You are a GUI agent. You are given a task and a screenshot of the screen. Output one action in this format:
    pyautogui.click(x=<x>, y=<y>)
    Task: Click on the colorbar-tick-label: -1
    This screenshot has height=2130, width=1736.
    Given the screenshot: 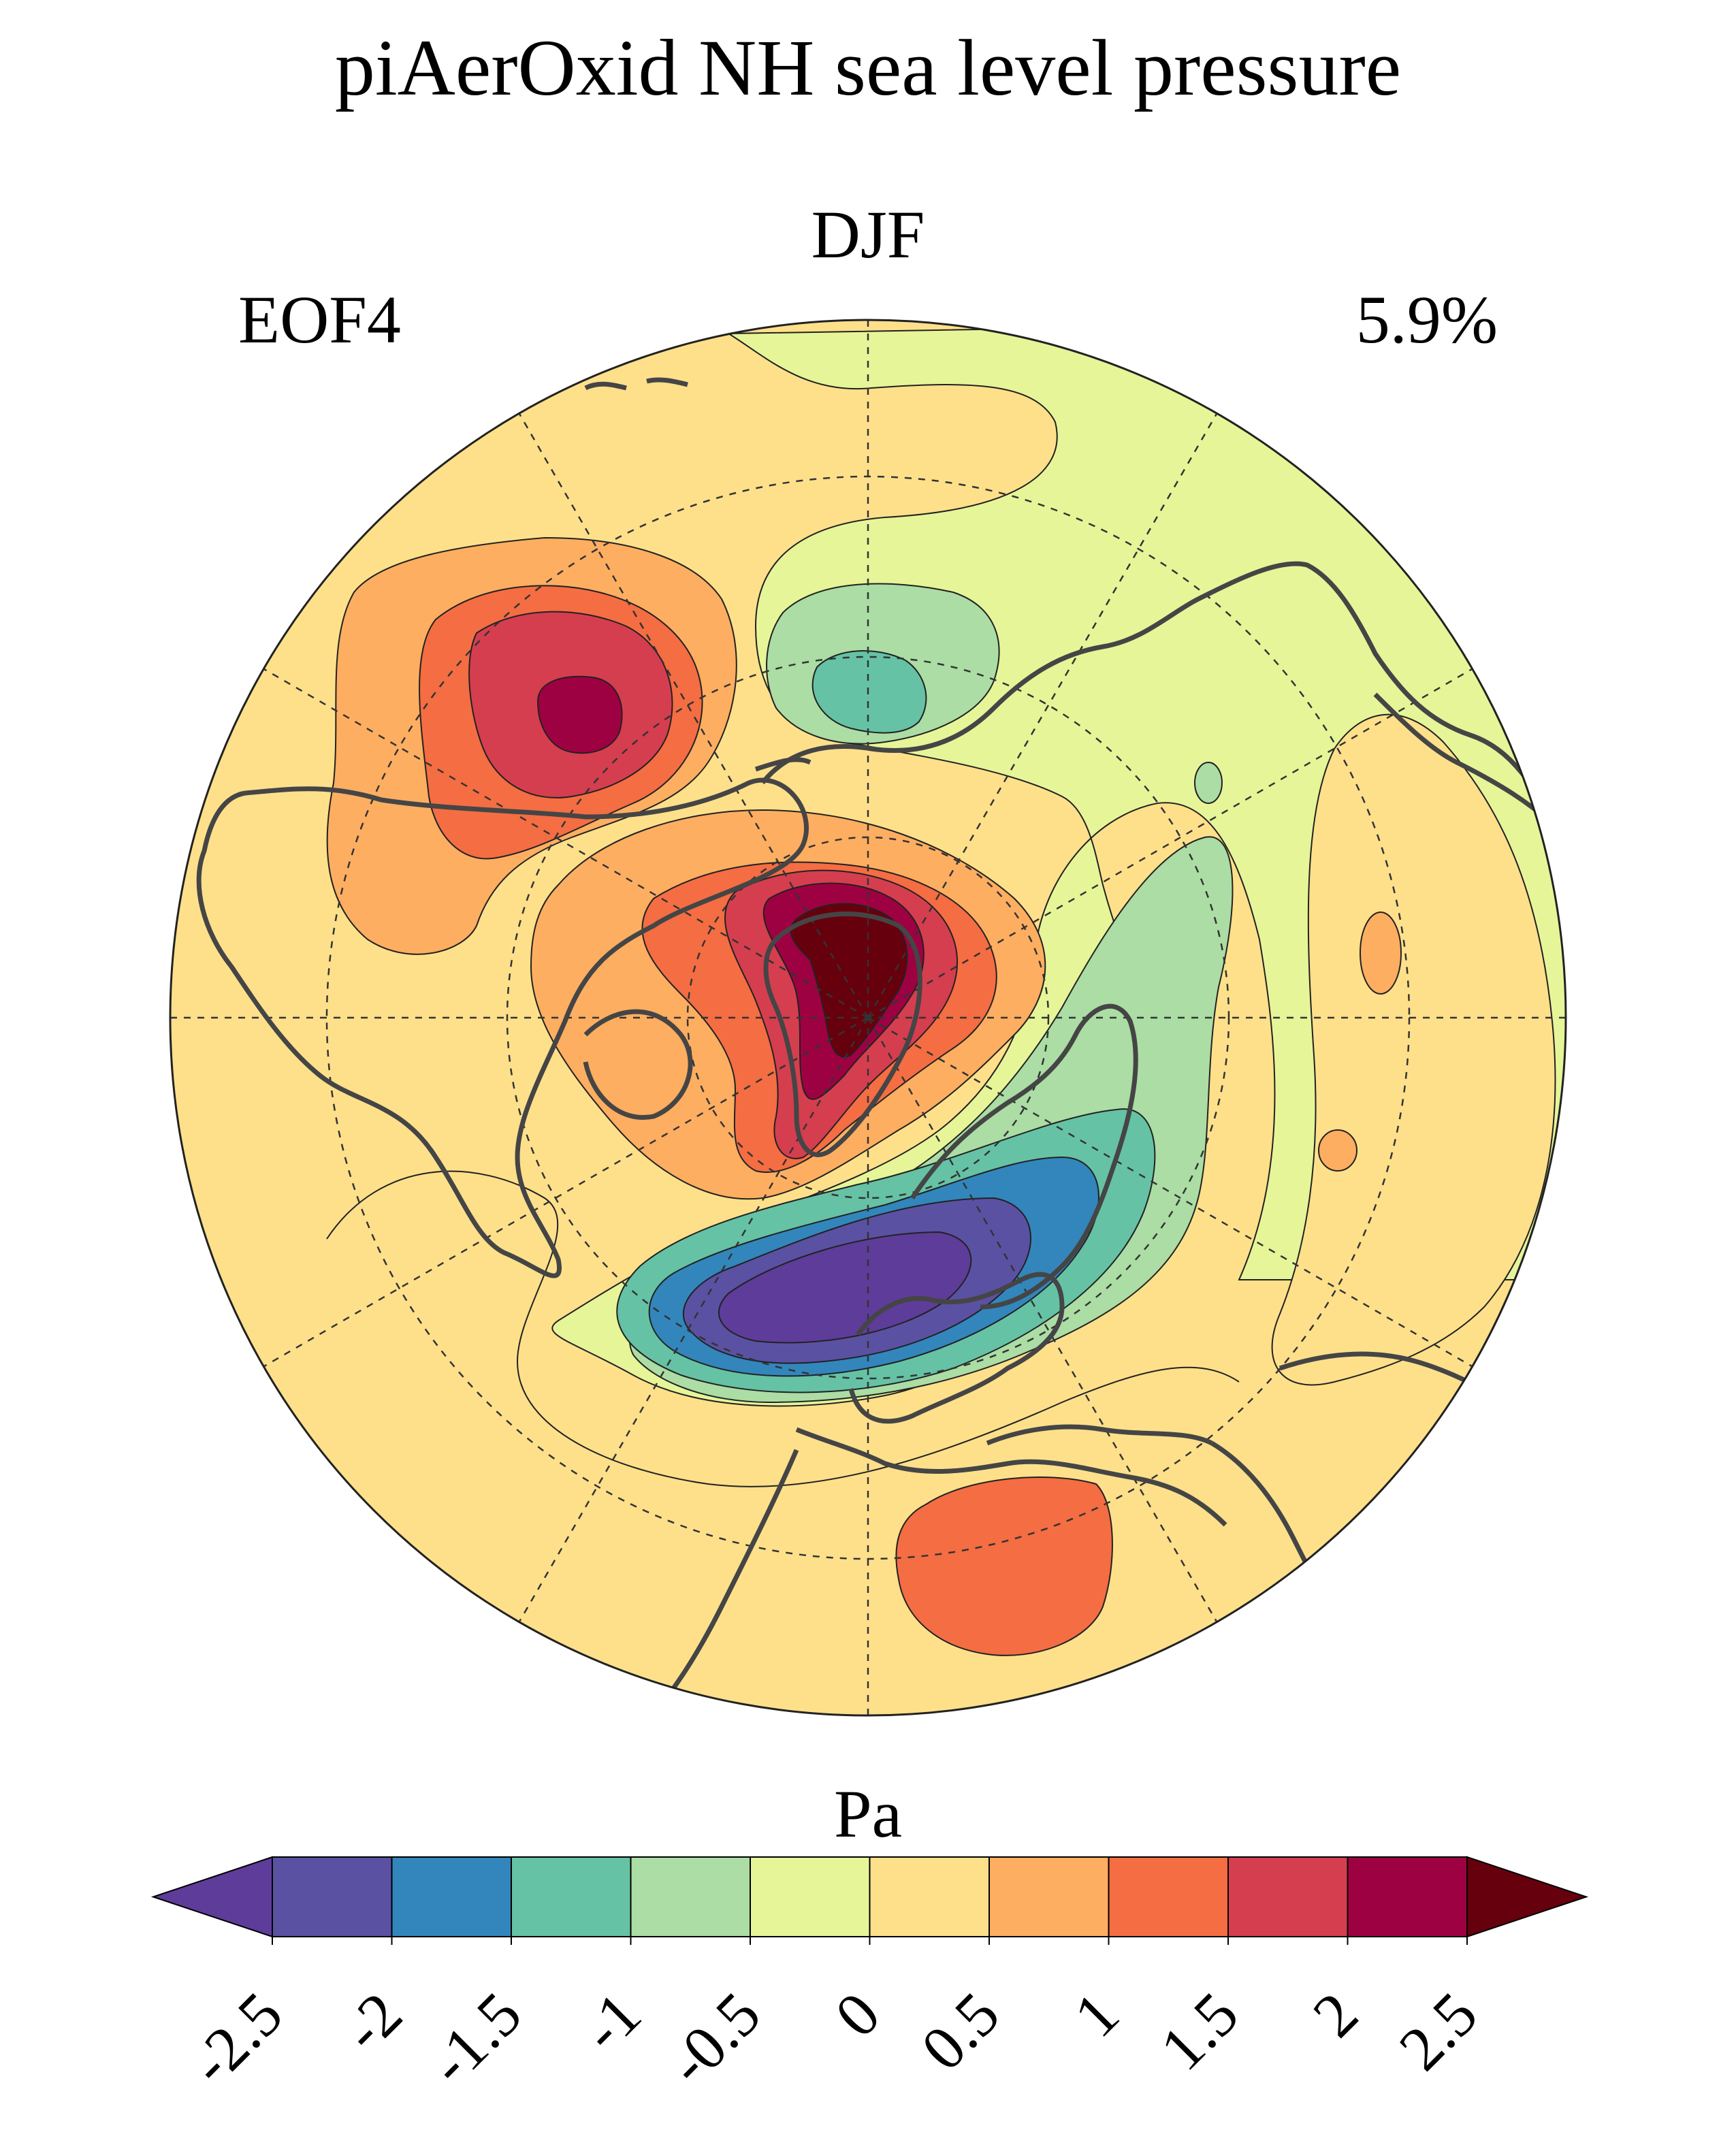 What is the action you would take?
    pyautogui.click(x=611, y=2022)
    